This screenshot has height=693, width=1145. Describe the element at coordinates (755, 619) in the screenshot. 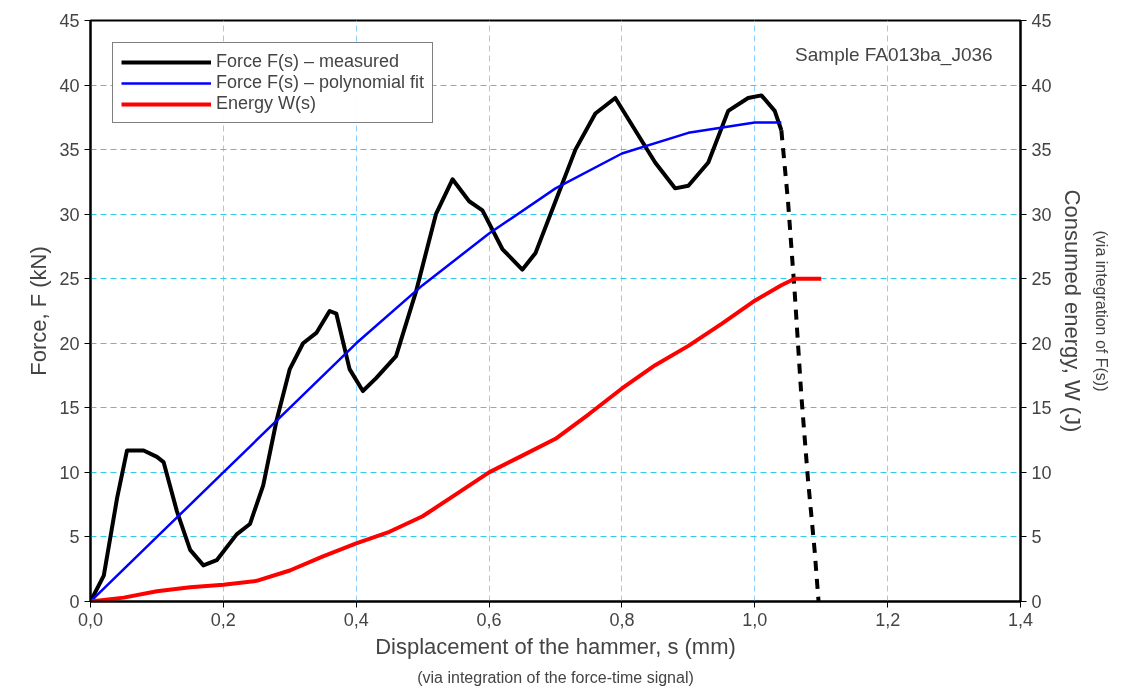

I see `x-tick-label: 1,0` at that location.